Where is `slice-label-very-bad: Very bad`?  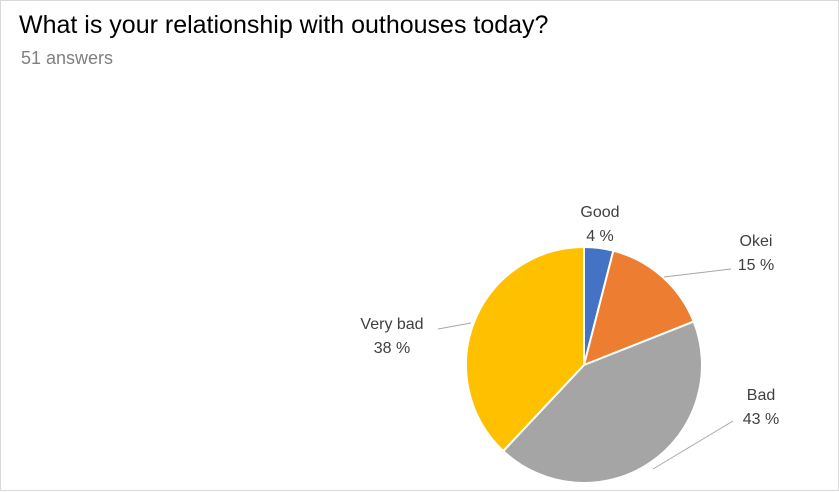
slice-label-very-bad: Very bad is located at coordinates (391, 324).